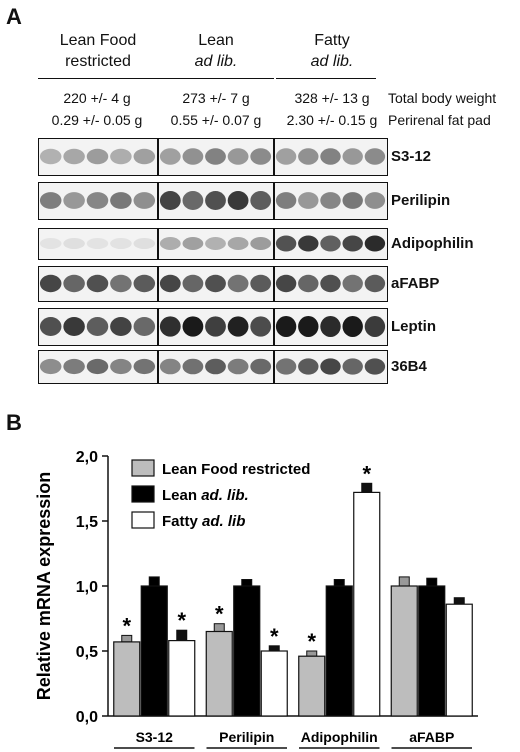 Image resolution: width=520 pixels, height=752 pixels. Describe the element at coordinates (87, 717) in the screenshot. I see `y-tick-label: 0,0` at that location.